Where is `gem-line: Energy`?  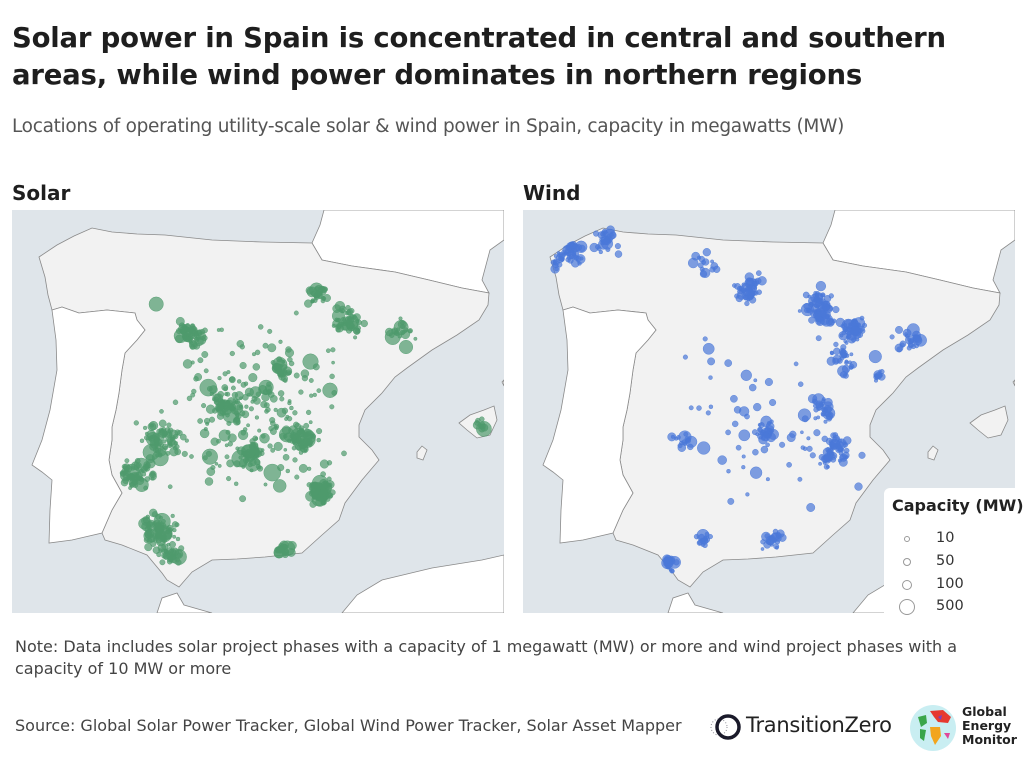
gem-line: Energy is located at coordinates (987, 725).